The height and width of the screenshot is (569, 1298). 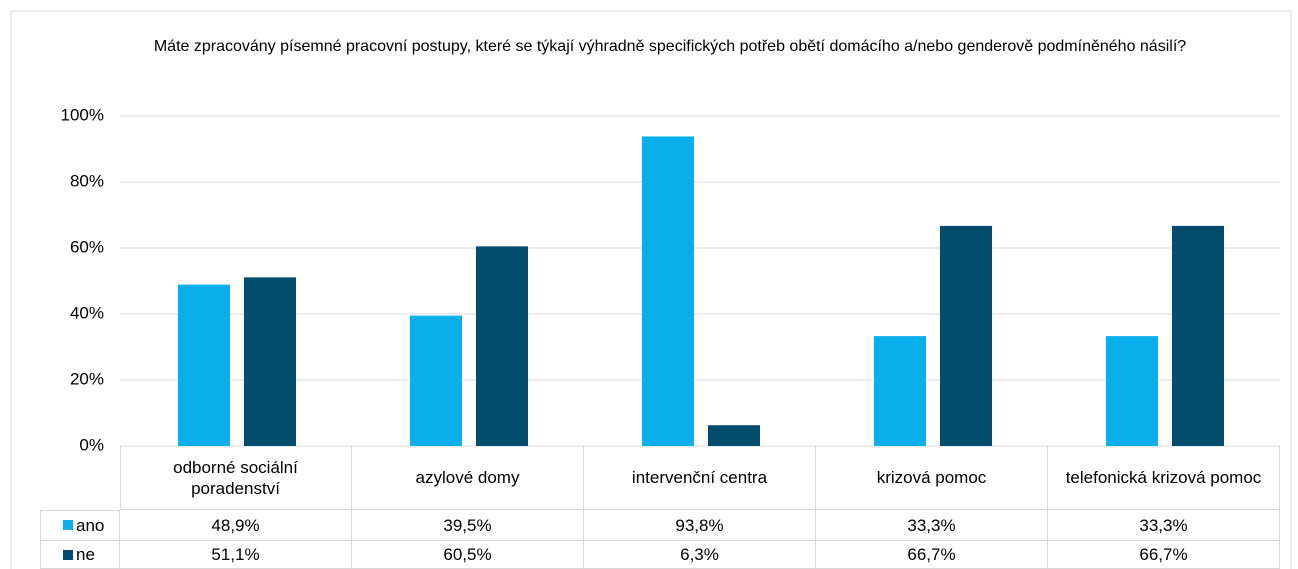 I want to click on legend-label: ne, so click(x=85, y=554).